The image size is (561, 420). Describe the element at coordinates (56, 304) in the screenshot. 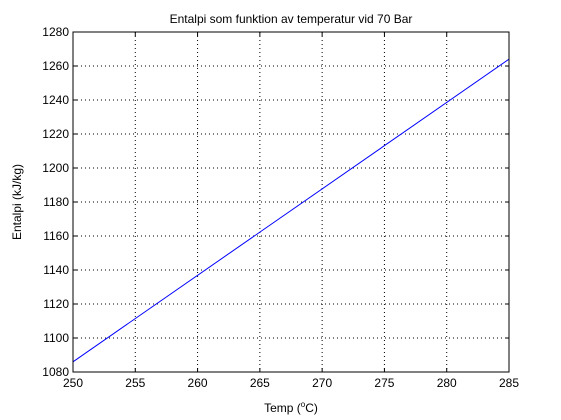

I see `y-tick-label: 1120` at that location.